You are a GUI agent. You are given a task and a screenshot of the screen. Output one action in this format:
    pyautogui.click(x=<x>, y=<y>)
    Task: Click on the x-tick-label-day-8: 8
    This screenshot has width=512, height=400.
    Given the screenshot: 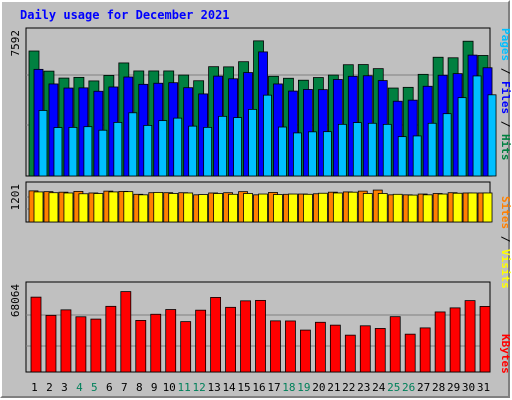 What is the action you would take?
    pyautogui.click(x=139, y=387)
    